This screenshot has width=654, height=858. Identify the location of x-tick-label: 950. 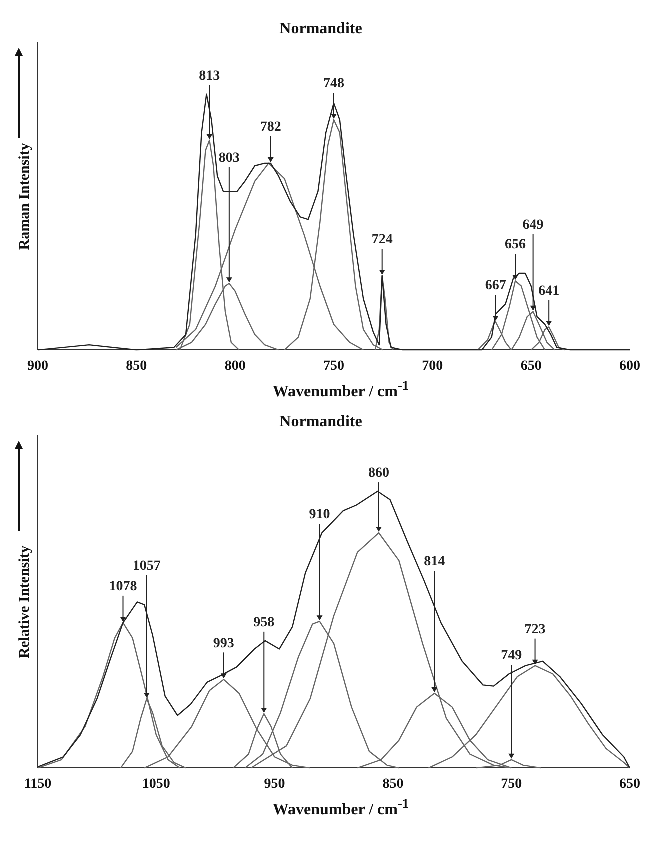
(275, 785).